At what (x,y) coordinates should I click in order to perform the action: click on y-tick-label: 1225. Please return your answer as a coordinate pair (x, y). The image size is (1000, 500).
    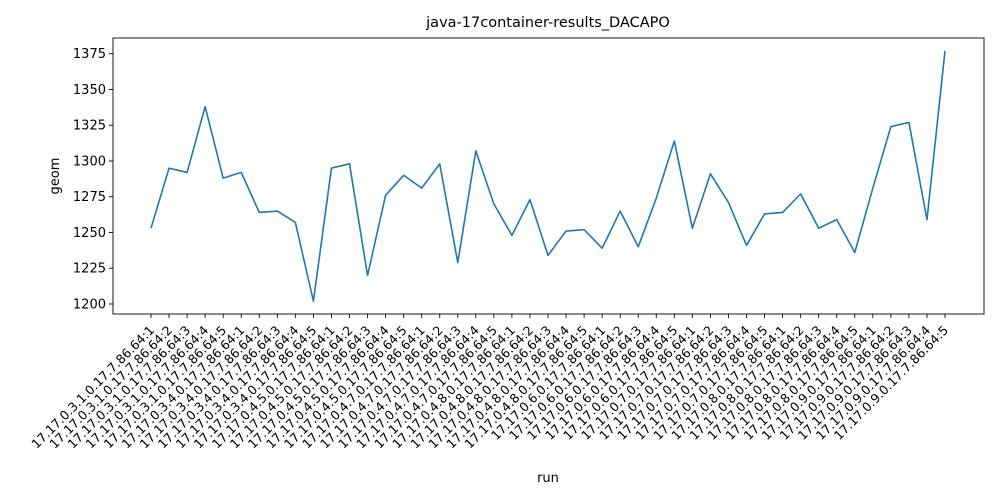
    Looking at the image, I should click on (89, 269).